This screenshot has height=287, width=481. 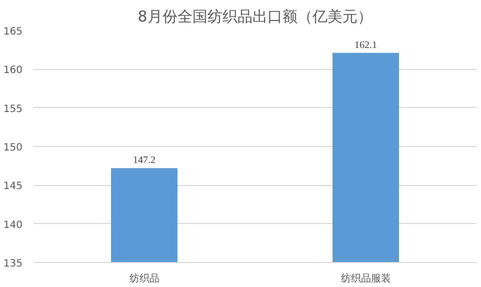 I want to click on chart-title: 8月份全国纺织品出口额（亿美元）, so click(x=255, y=17).